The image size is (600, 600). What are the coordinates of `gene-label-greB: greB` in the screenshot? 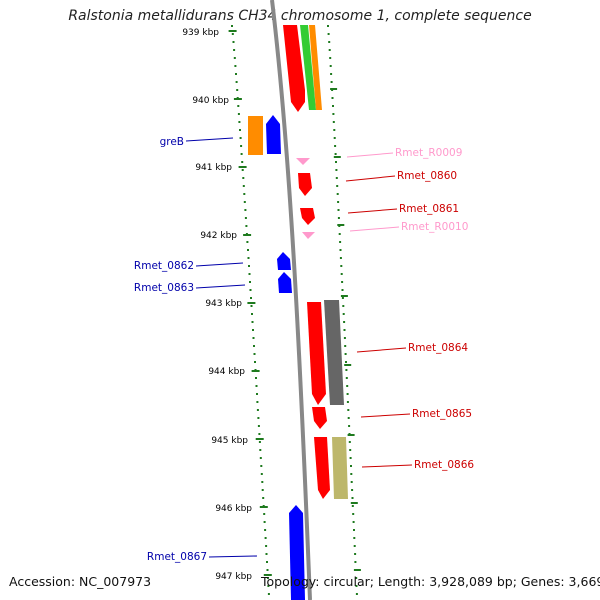 It's located at (172, 142).